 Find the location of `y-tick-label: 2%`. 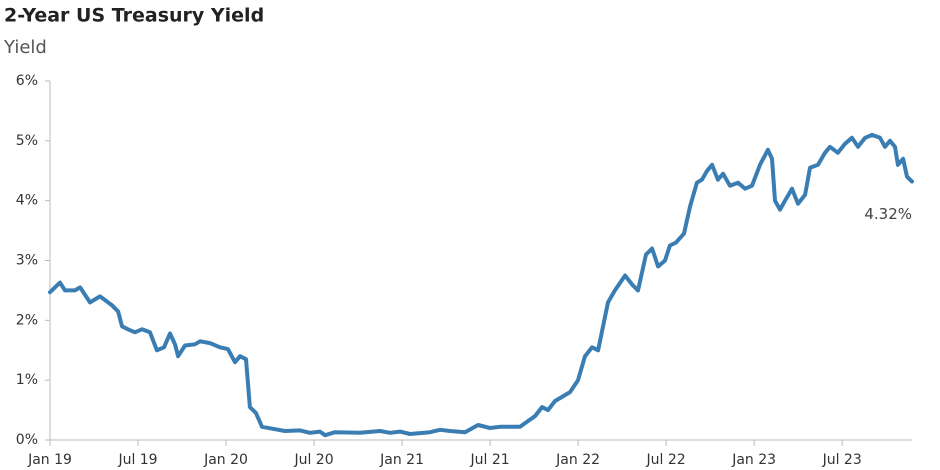

y-tick-label: 2% is located at coordinates (27, 320).